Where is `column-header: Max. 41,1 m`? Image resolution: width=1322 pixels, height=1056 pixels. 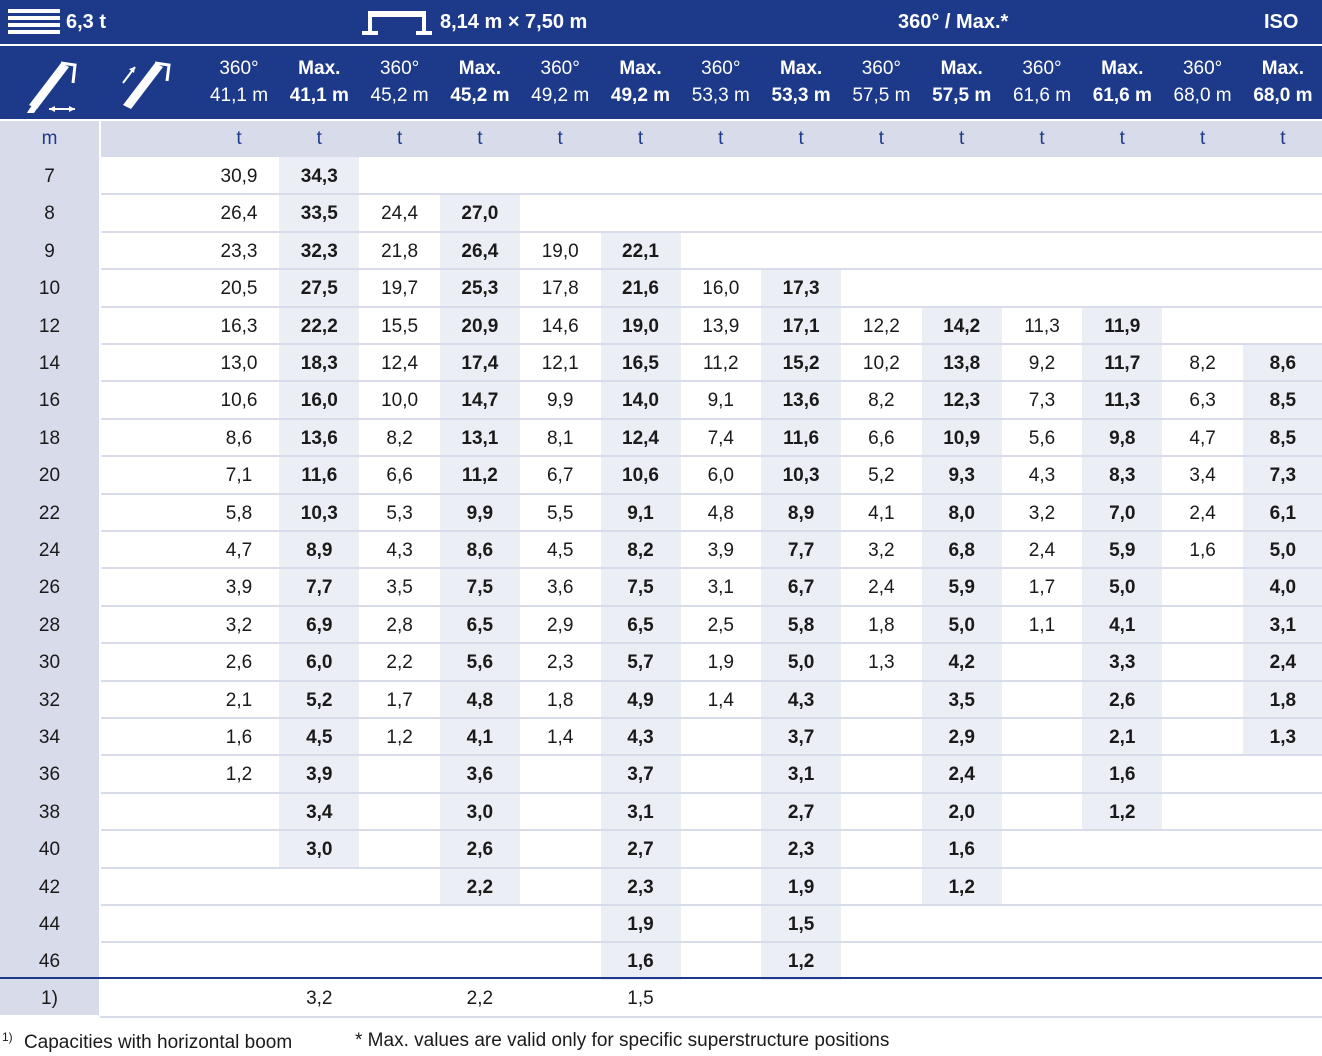 column-header: Max. 41,1 m is located at coordinates (319, 82).